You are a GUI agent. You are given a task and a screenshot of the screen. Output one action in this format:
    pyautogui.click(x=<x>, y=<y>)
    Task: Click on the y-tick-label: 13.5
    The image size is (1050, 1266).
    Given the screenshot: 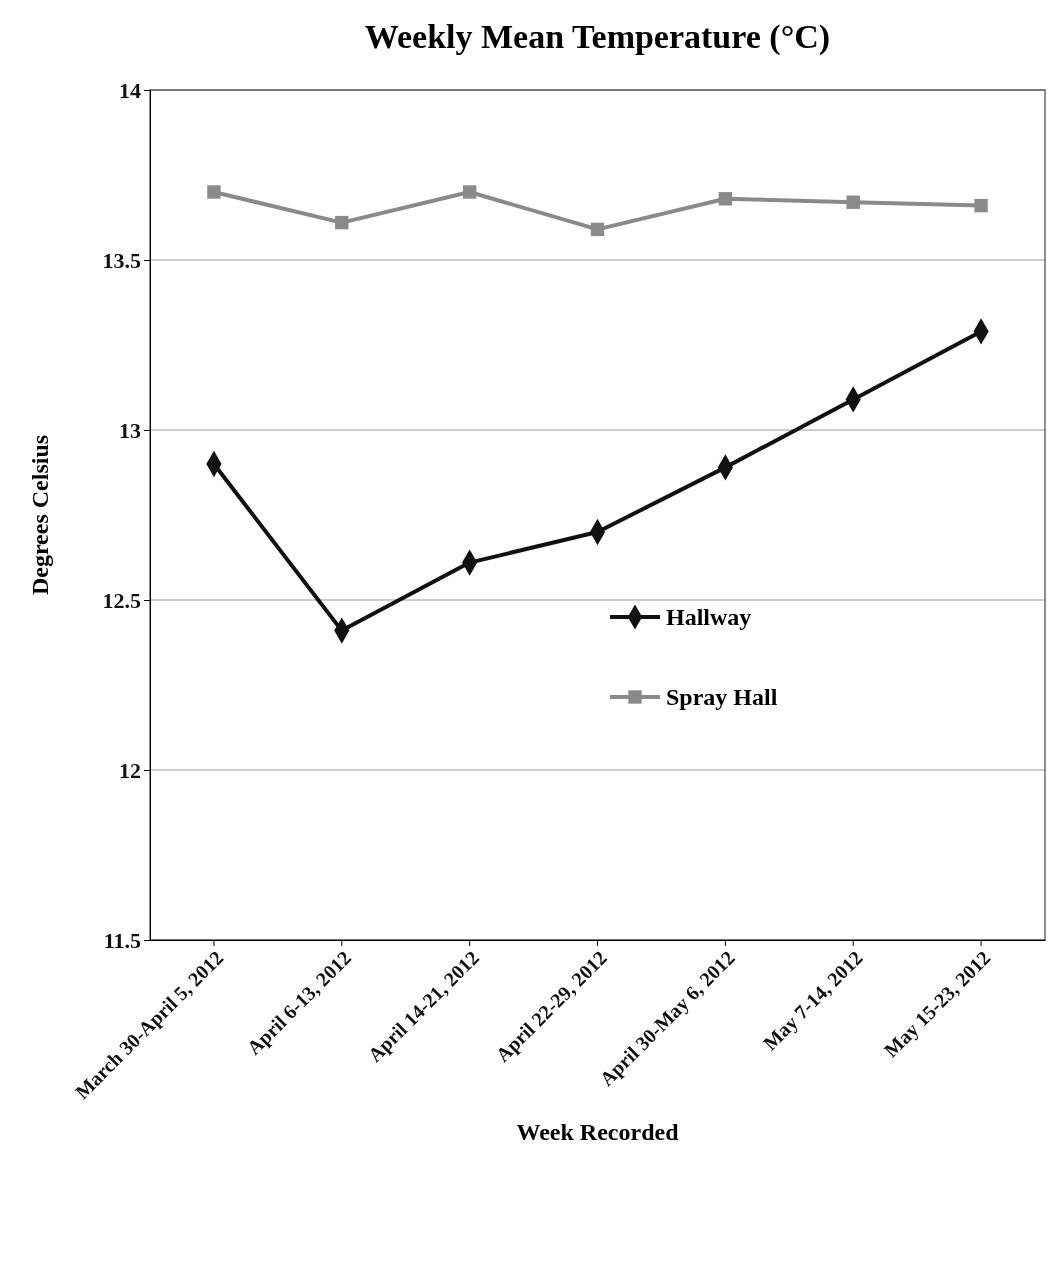 What is the action you would take?
    pyautogui.click(x=121, y=260)
    